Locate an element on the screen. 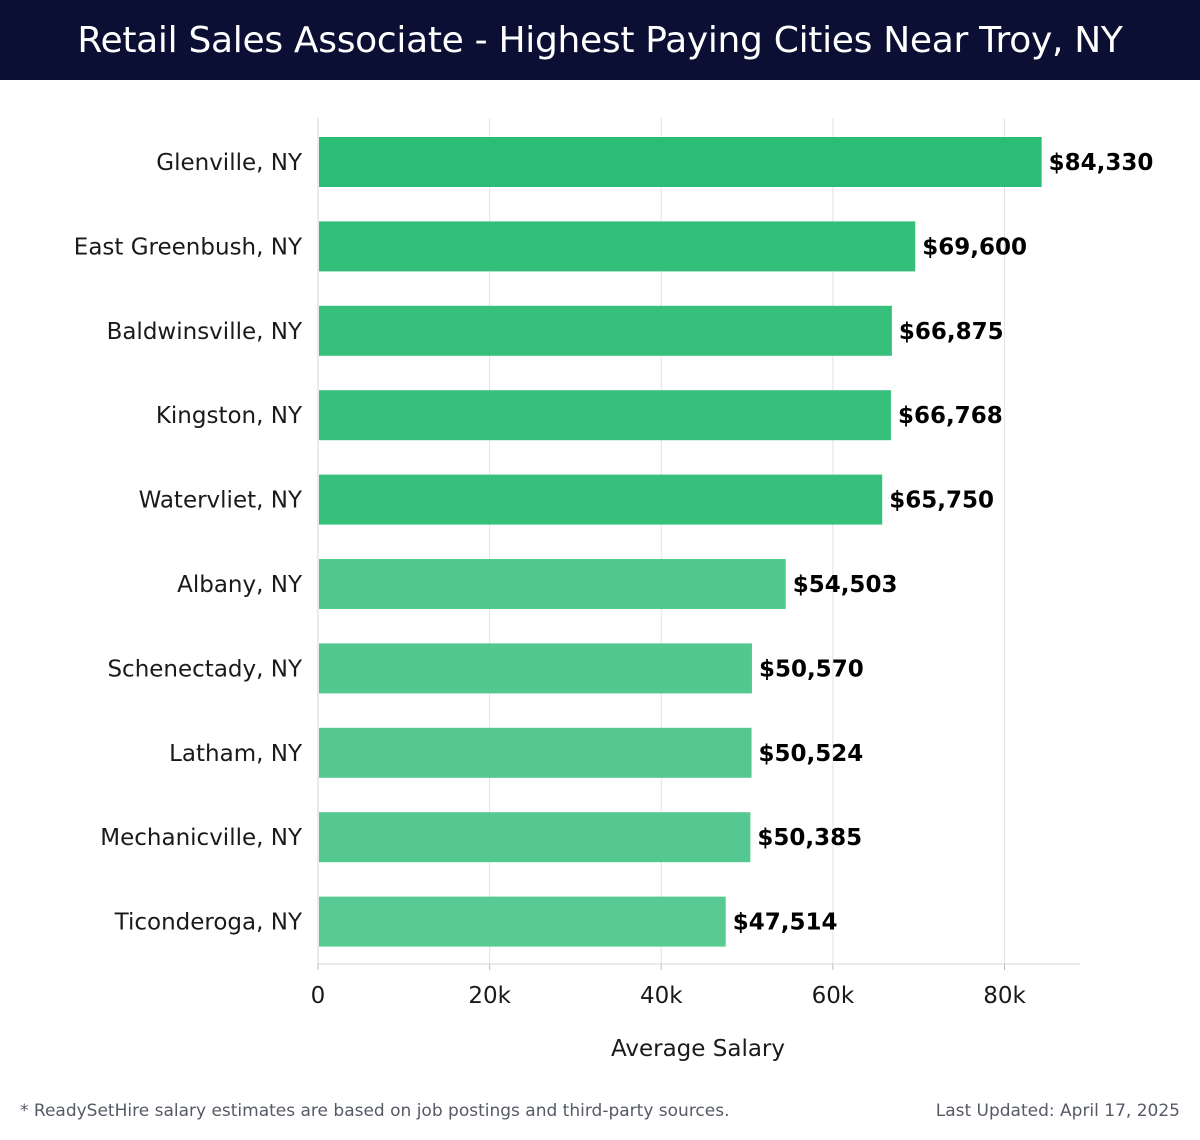 Image resolution: width=1200 pixels, height=1140 pixels. y-tick-label: Glenville, NY is located at coordinates (229, 163).